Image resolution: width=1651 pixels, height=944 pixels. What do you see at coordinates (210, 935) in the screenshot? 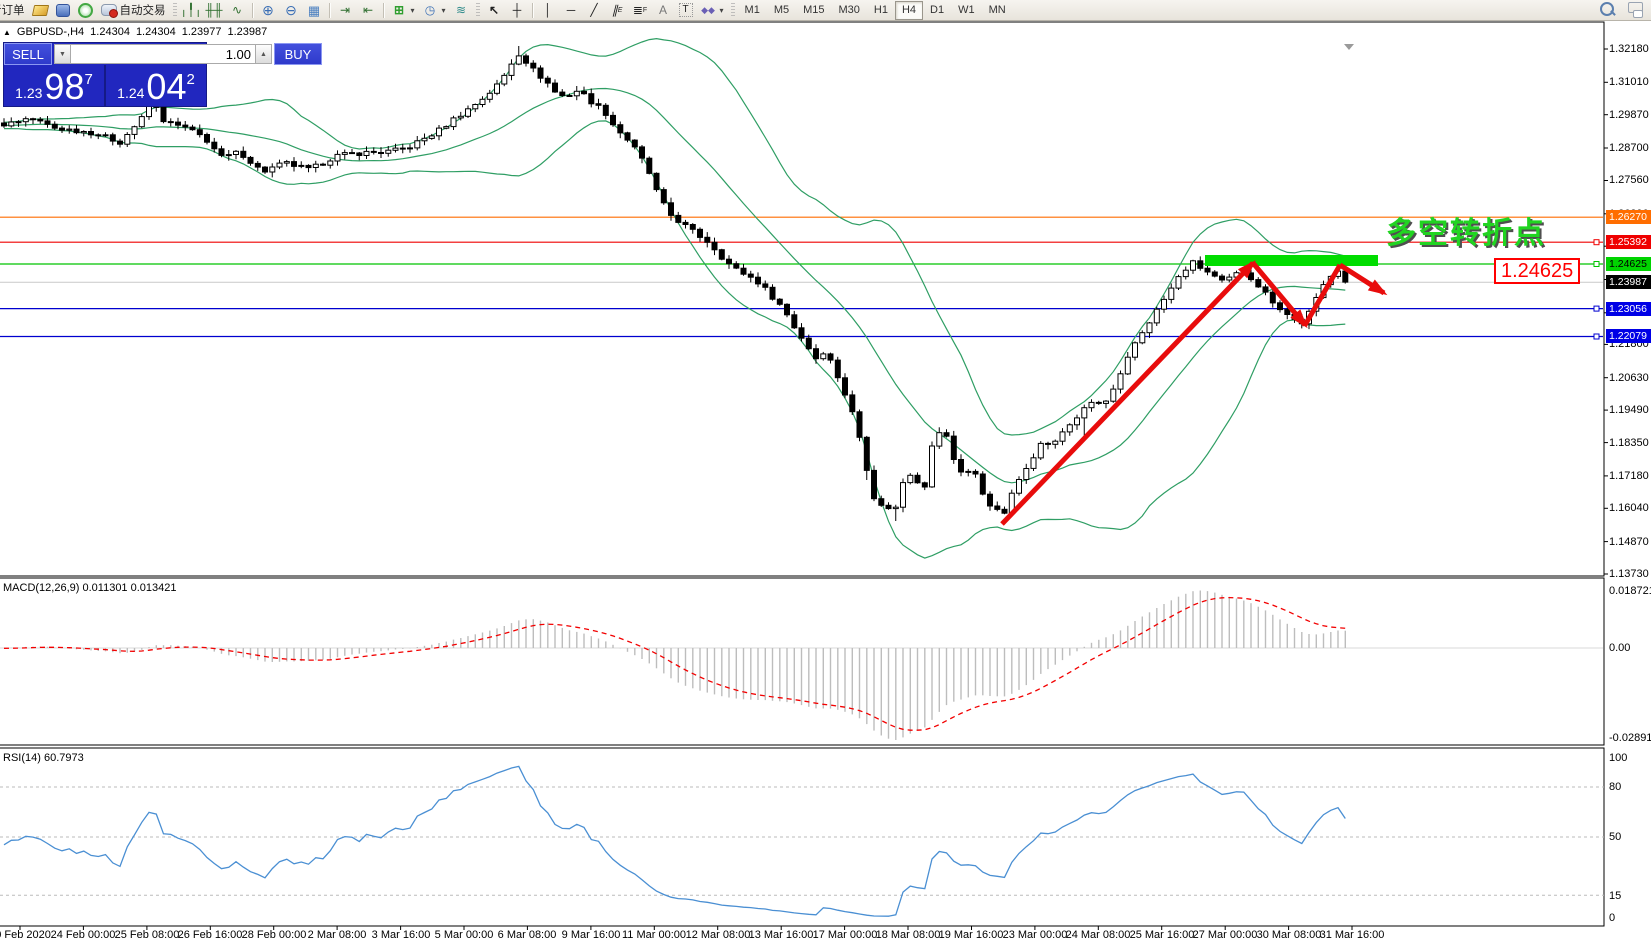
I see `time-axis-label: 26 Feb 16:00` at bounding box center [210, 935].